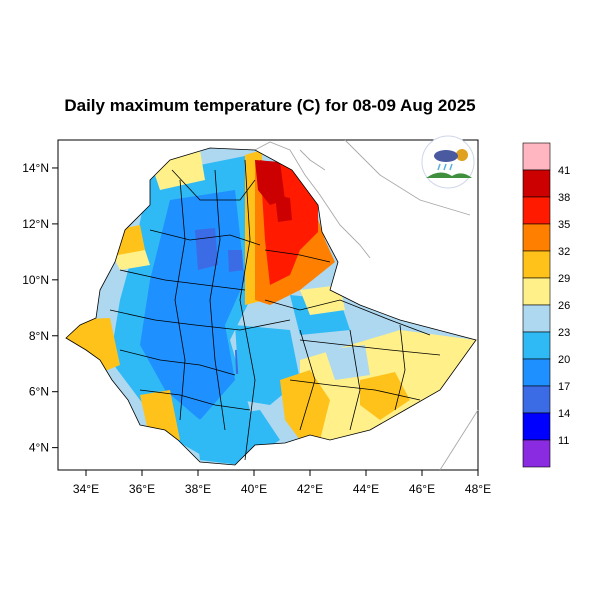 This screenshot has height=600, width=600. I want to click on colorbar-label: 11, so click(563, 441).